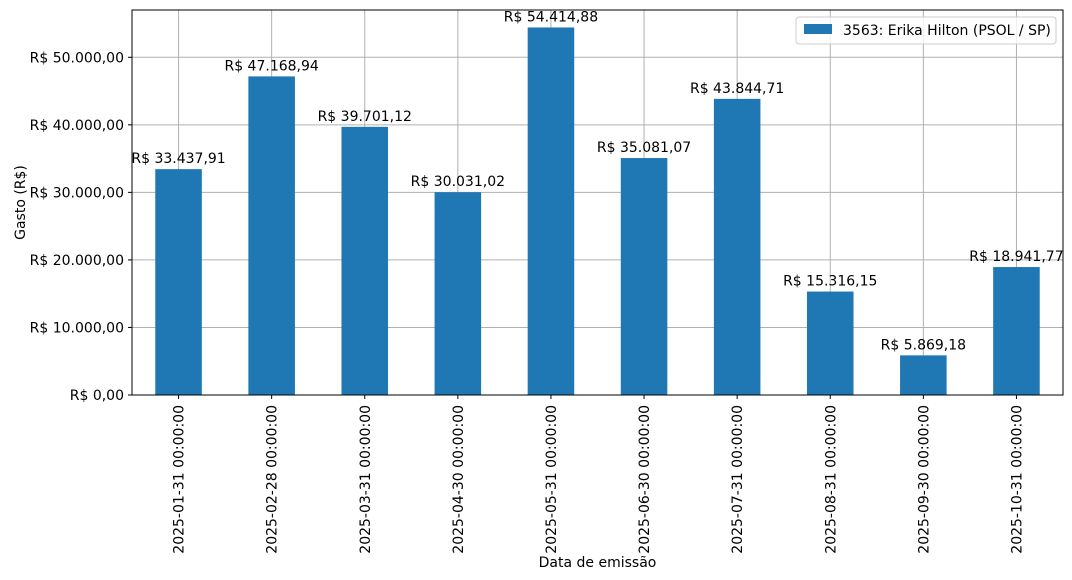  I want to click on x-tick-label: 2025-10-31 00:00:00, so click(1017, 479).